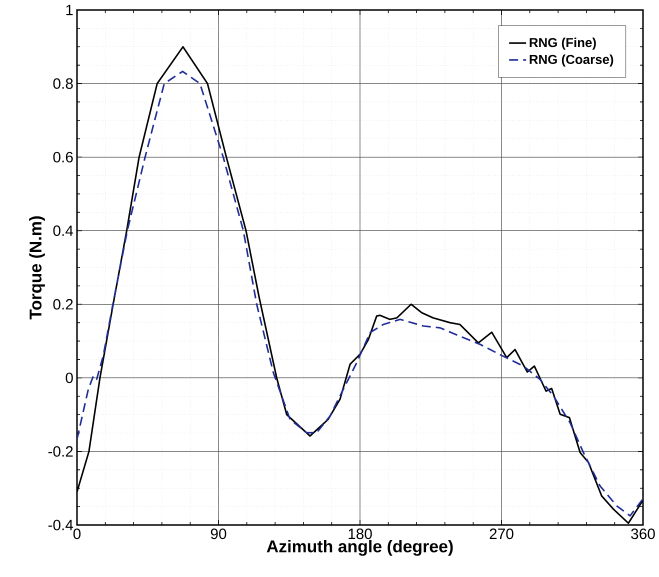 The height and width of the screenshot is (577, 659). What do you see at coordinates (563, 44) in the screenshot?
I see `legend-label: RNG (Fine)` at bounding box center [563, 44].